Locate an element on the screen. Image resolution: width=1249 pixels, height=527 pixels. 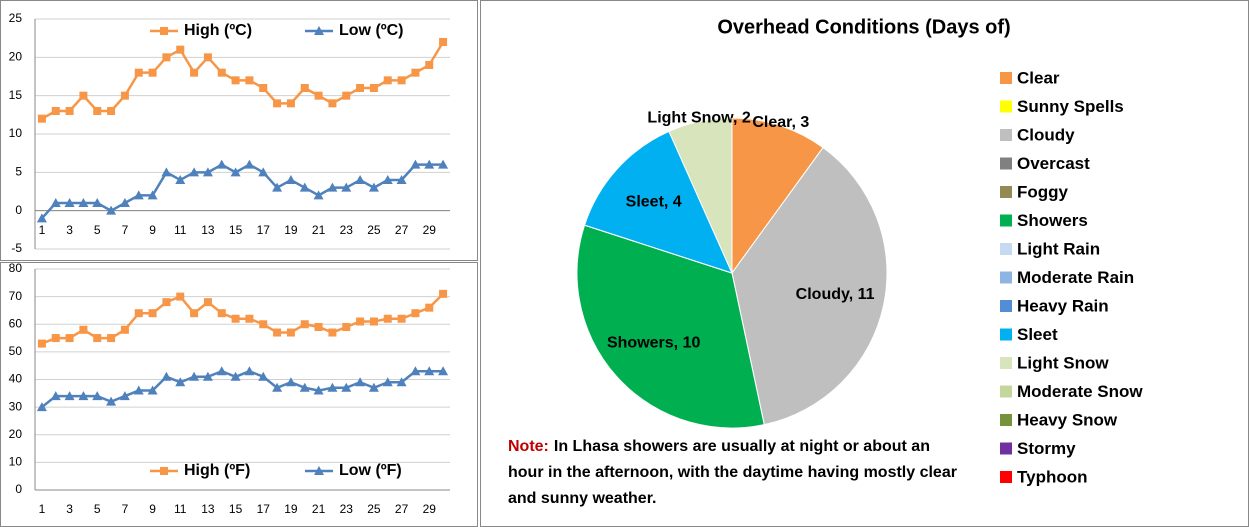
line is located at coordinates (242, 191).